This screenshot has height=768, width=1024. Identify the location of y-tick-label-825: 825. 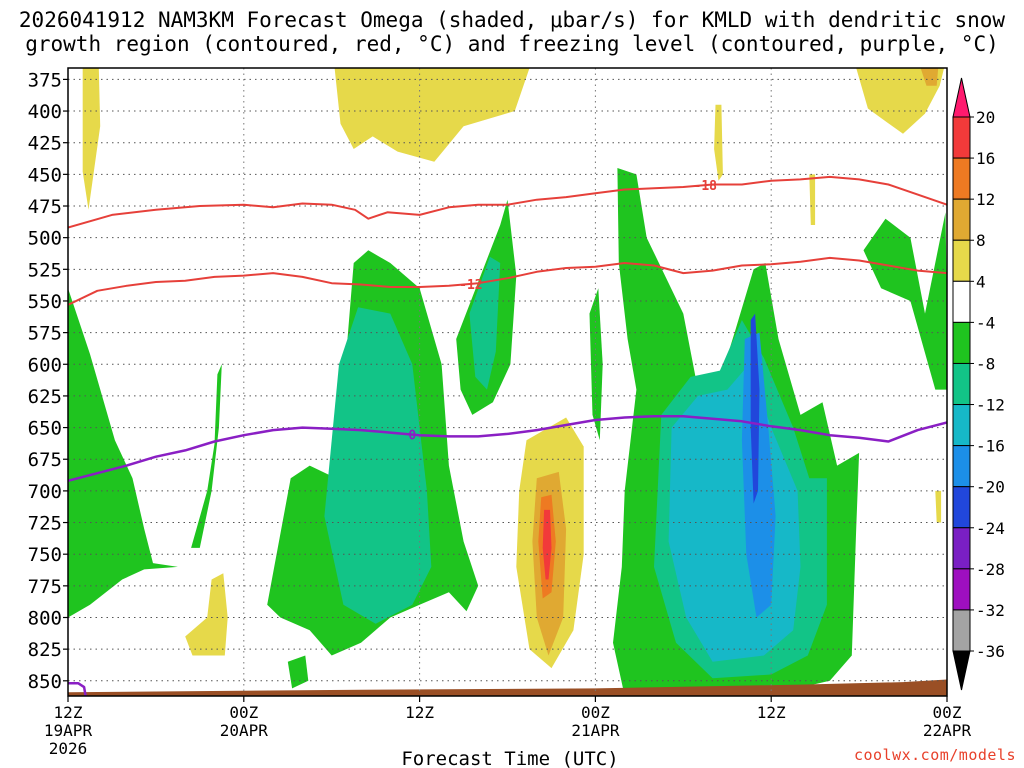
(45, 650).